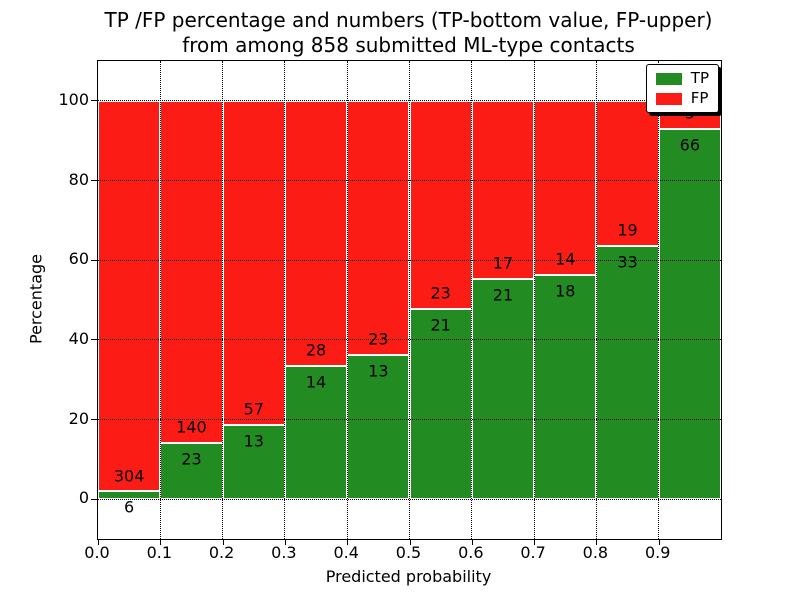 This screenshot has width=800, height=600. Describe the element at coordinates (159, 552) in the screenshot. I see `x-tick-label: 0.1` at that location.